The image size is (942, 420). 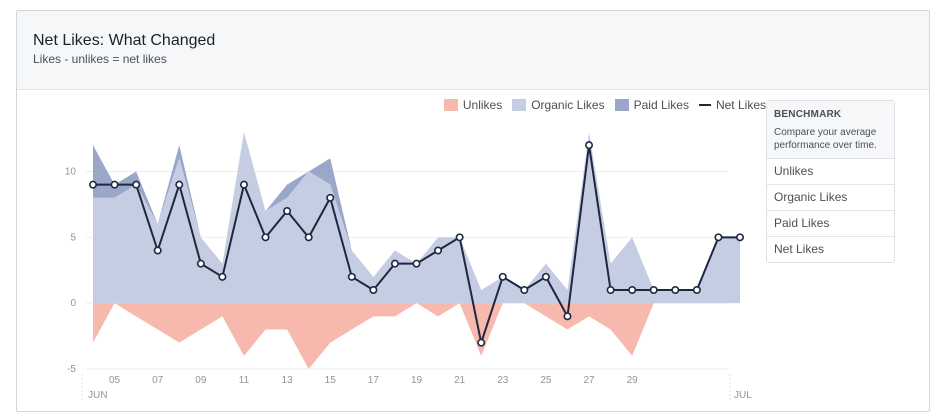 I want to click on x-tick-label-13: 13, so click(x=288, y=380).